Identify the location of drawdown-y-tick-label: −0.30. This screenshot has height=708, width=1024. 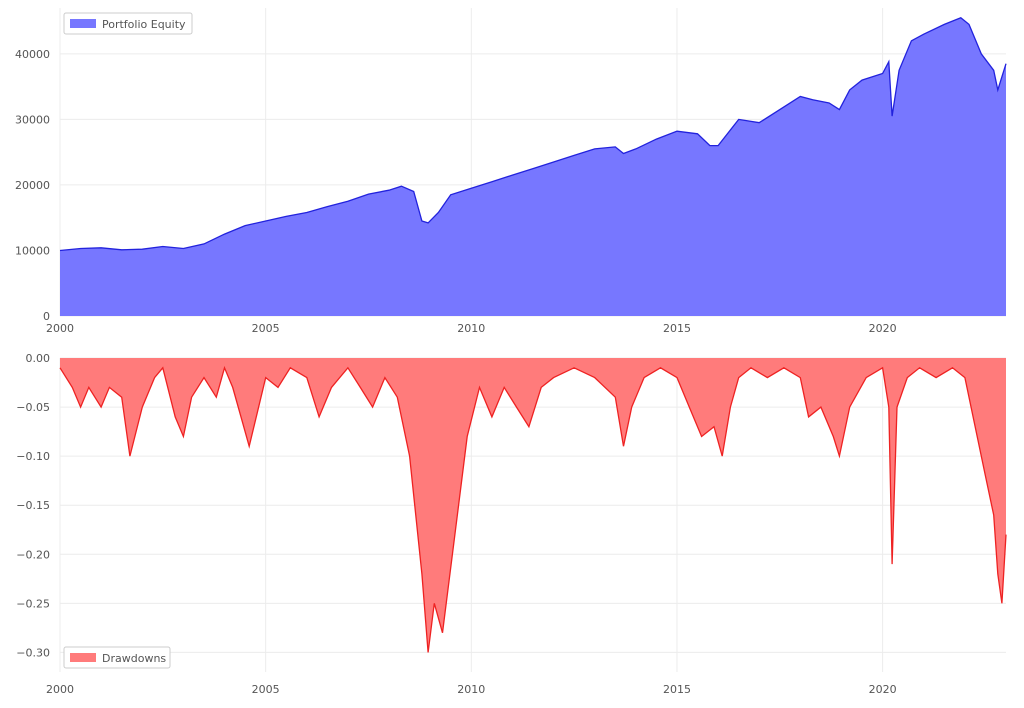
(33, 652).